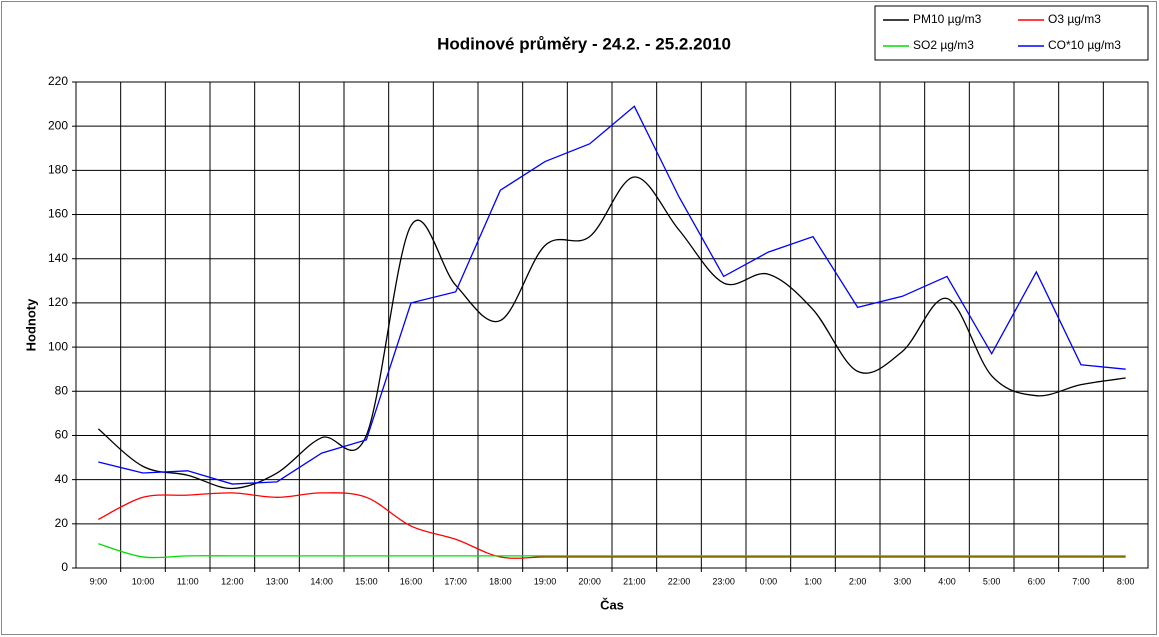 This screenshot has width=1159, height=637. I want to click on x-tick-label: 21:00, so click(634, 581).